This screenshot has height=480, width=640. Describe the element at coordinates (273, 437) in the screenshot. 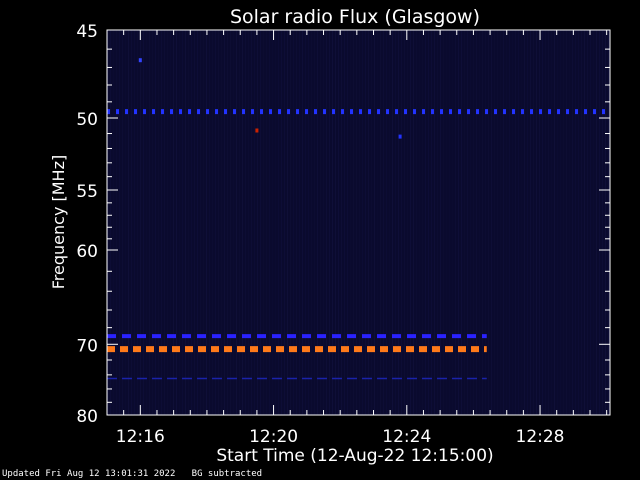

I see `x-tick-label: 12:20` at that location.